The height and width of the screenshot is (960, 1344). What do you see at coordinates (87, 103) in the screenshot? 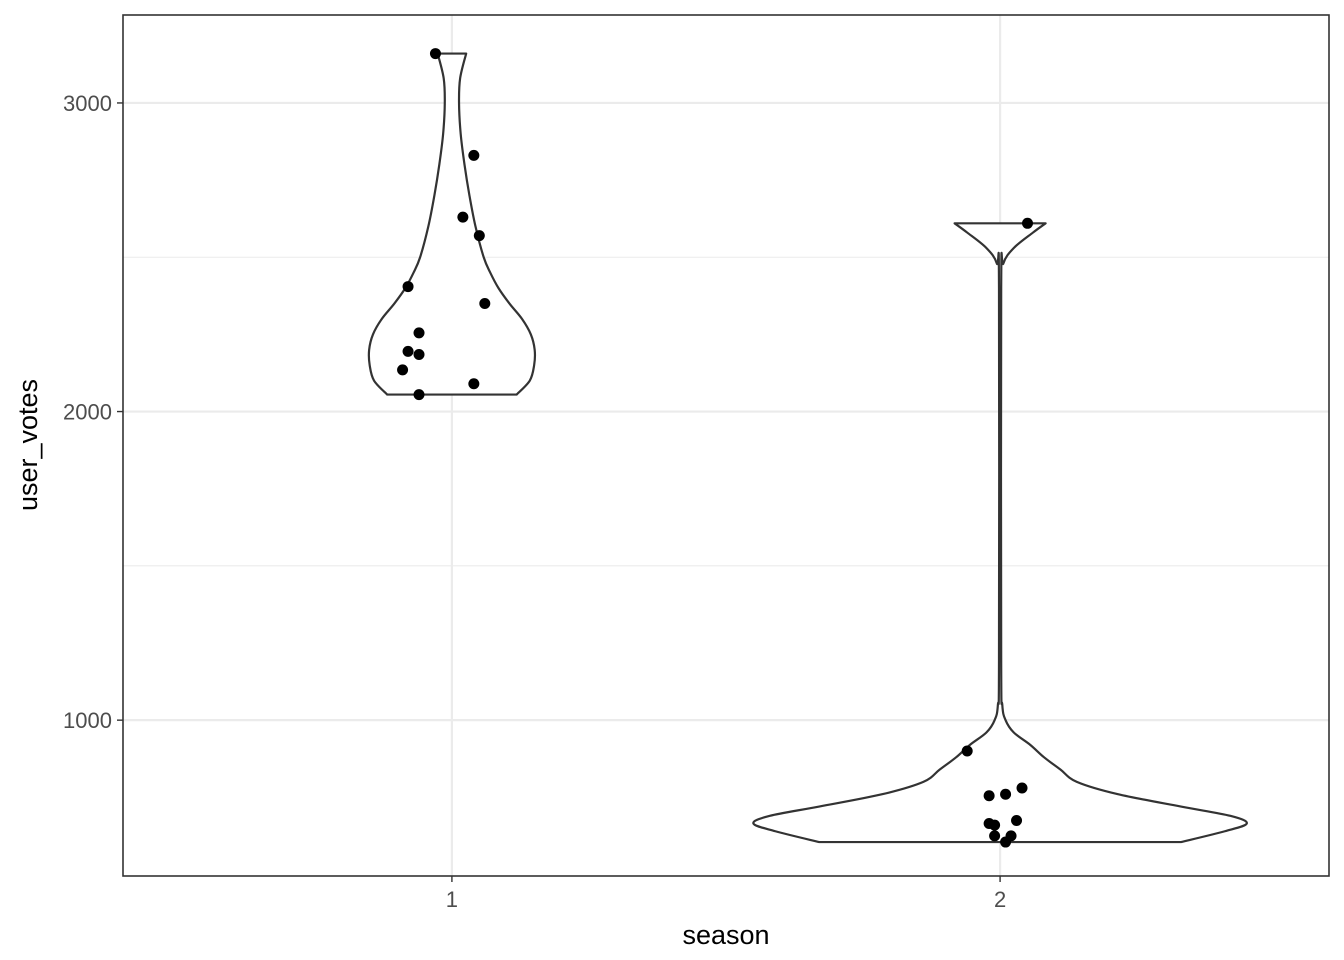
I see `y-tick-label: 3000` at bounding box center [87, 103].